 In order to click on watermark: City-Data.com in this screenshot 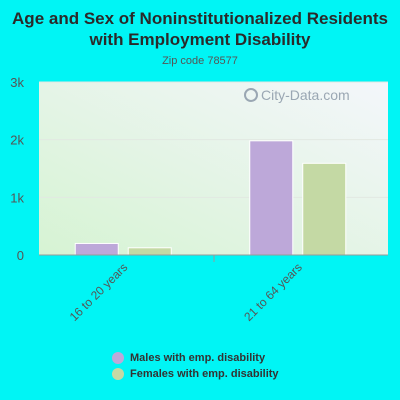, I will do `click(297, 95)`.